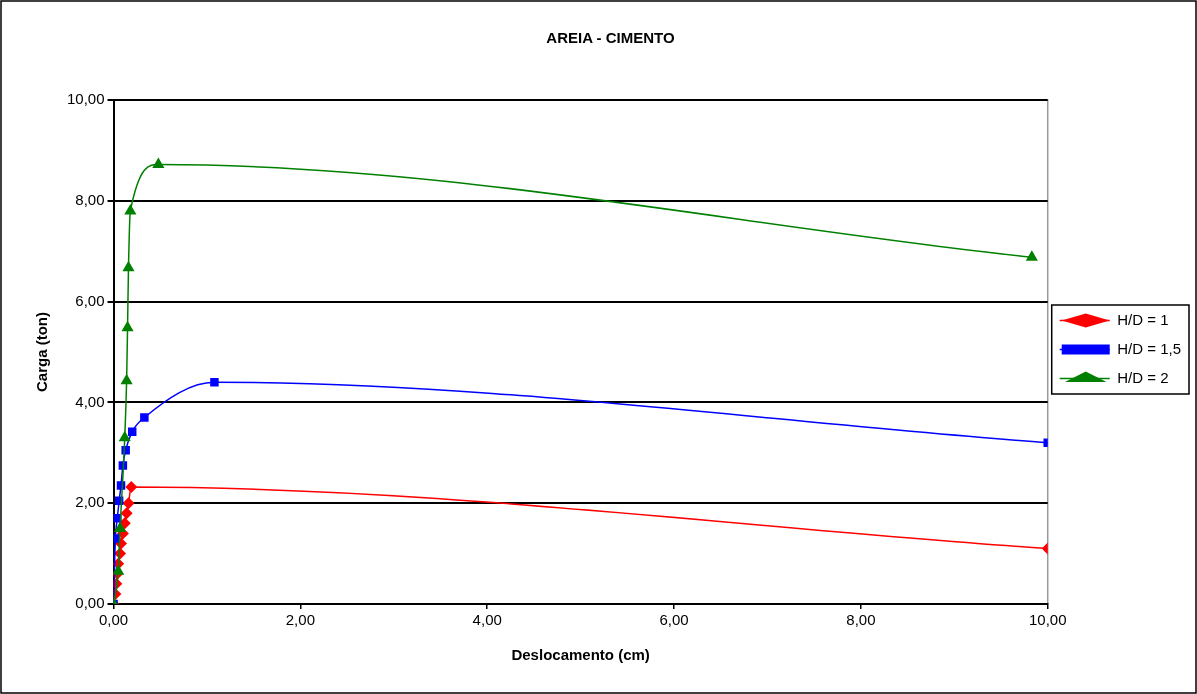 The width and height of the screenshot is (1197, 694). Describe the element at coordinates (300, 620) in the screenshot. I see `x-tick-label: 2,00` at that location.